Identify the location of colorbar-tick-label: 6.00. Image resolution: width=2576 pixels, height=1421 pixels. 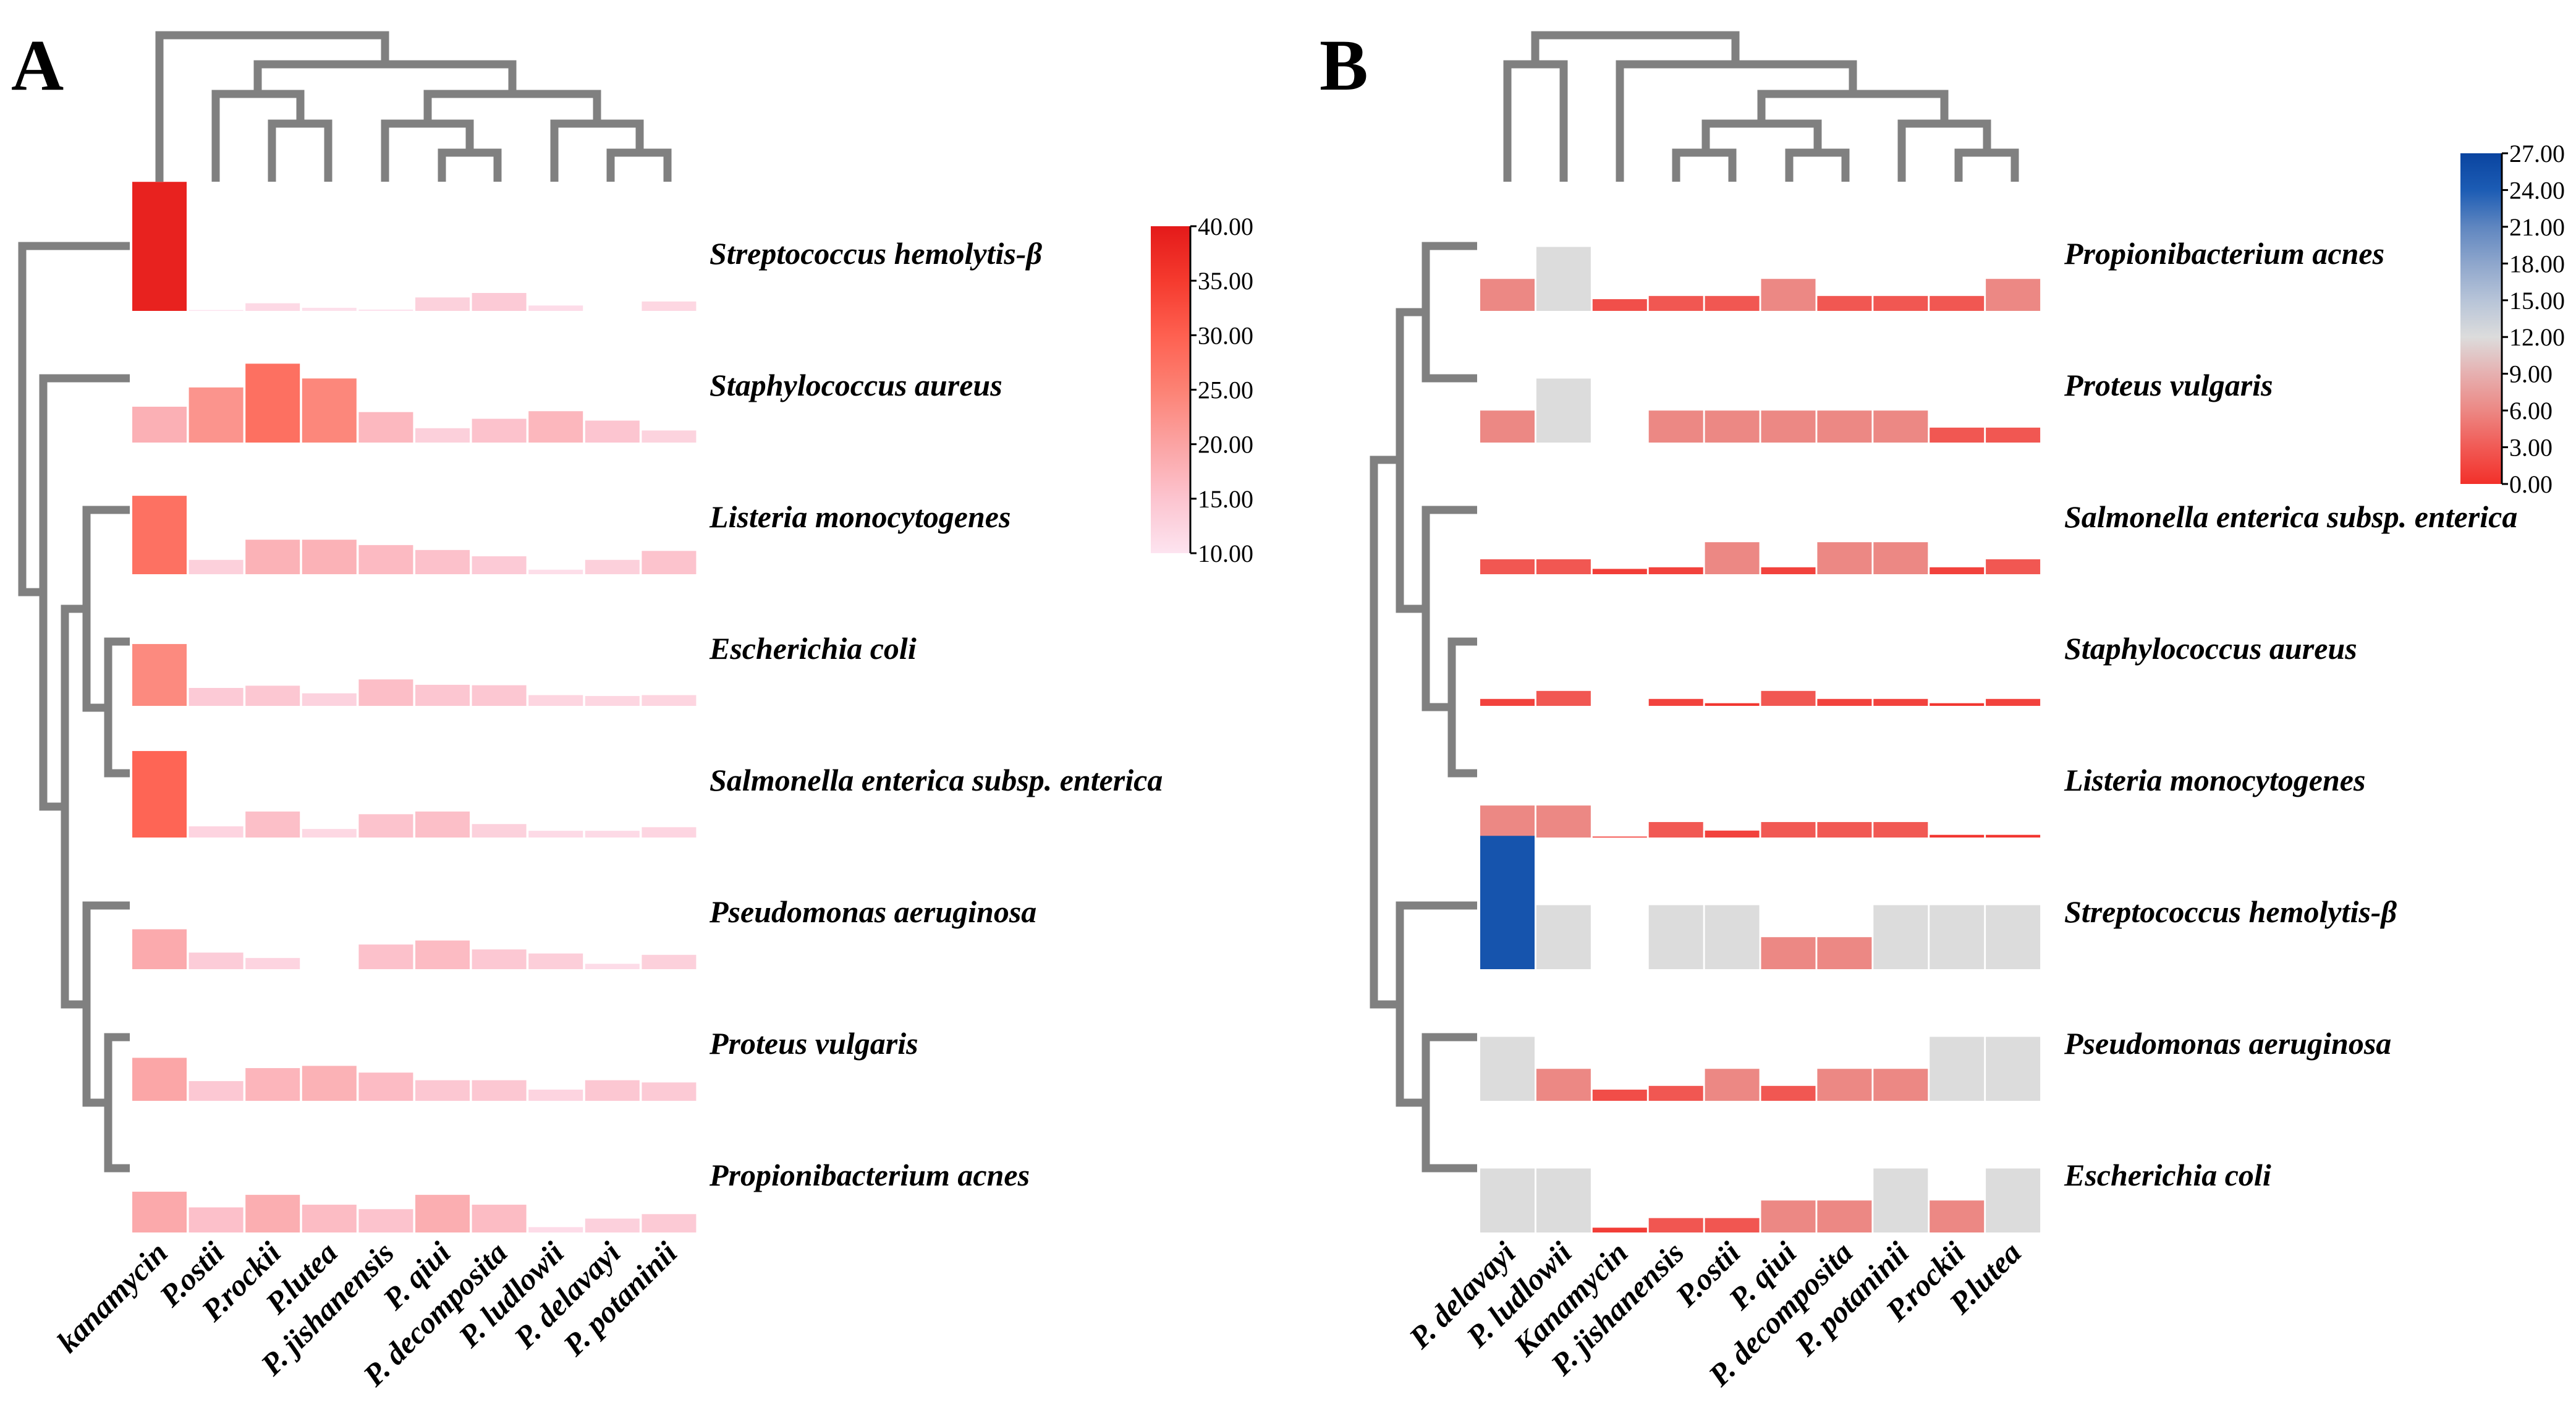
(2531, 411).